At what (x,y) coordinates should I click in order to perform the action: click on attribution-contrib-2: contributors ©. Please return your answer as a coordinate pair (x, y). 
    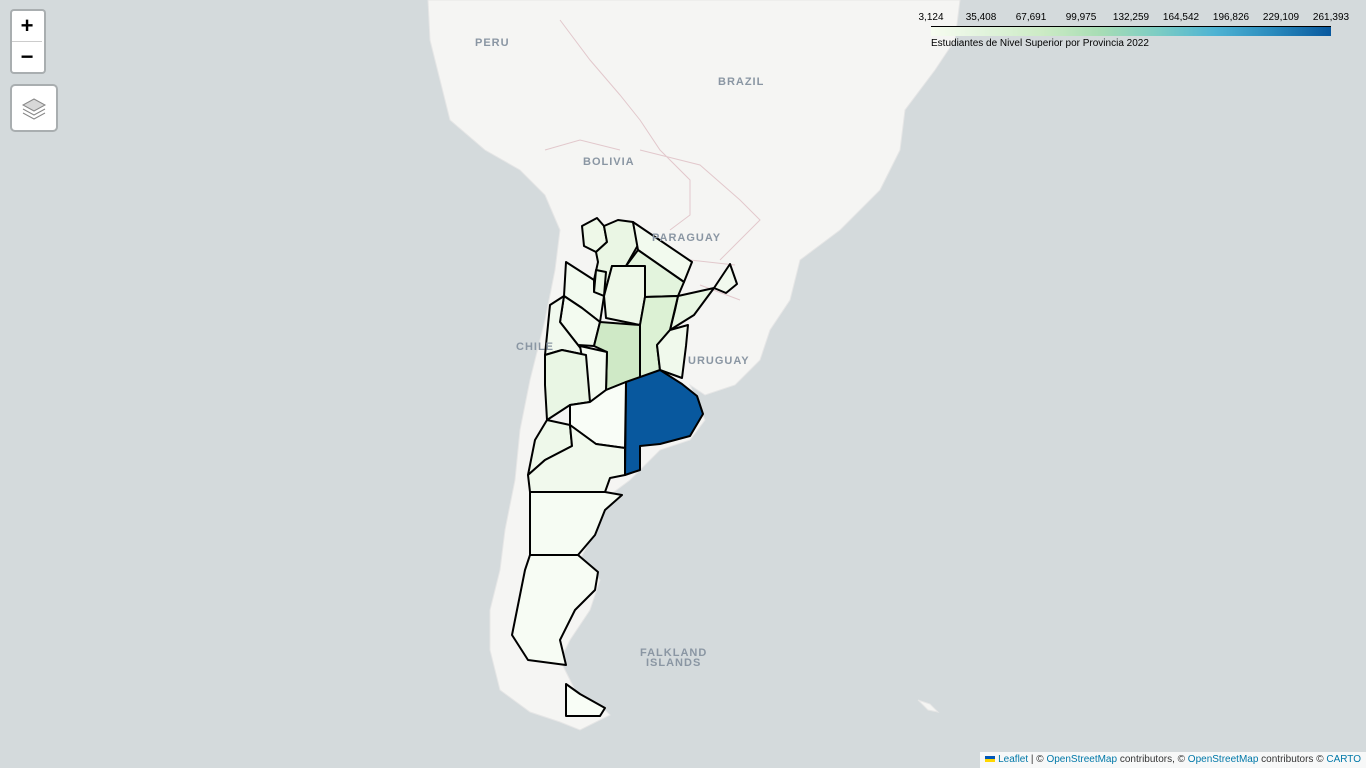
    Looking at the image, I should click on (1292, 759).